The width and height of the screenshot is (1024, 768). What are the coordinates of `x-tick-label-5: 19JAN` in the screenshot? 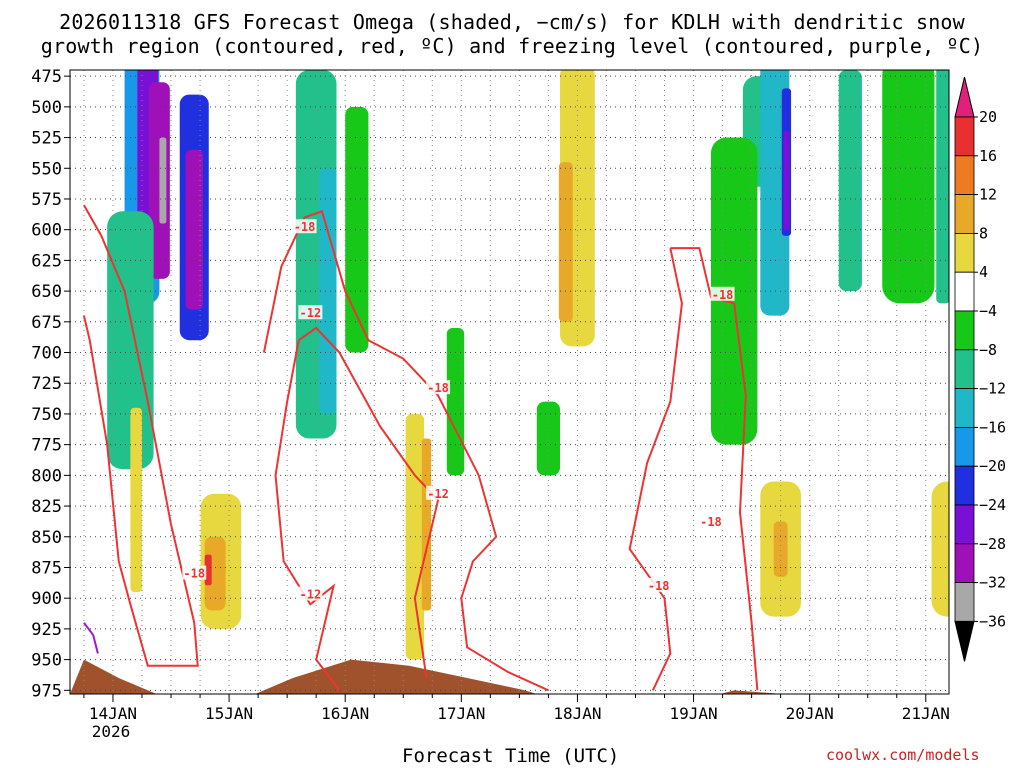 It's located at (693, 713).